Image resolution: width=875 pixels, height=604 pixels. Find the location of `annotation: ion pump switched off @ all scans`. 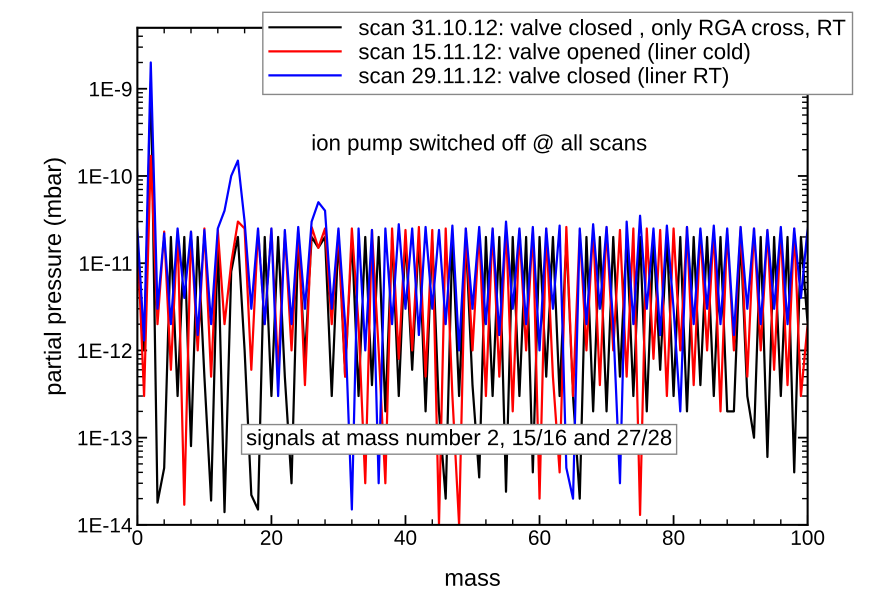

annotation: ion pump switched off @ all scans is located at coordinates (479, 144).